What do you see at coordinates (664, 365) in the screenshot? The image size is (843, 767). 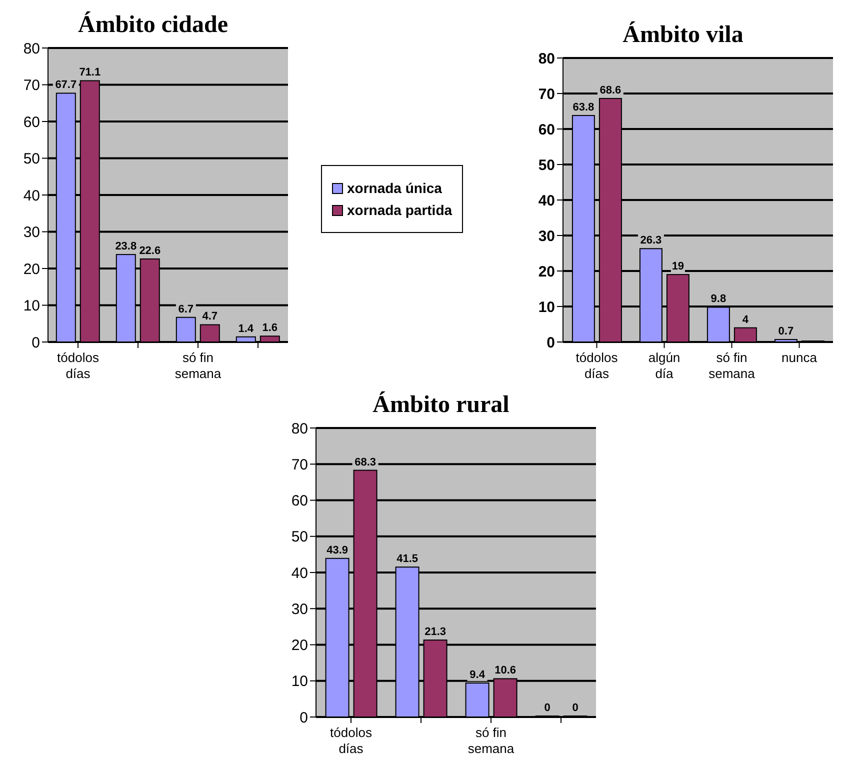 I see `x-tick-label: algún día` at bounding box center [664, 365].